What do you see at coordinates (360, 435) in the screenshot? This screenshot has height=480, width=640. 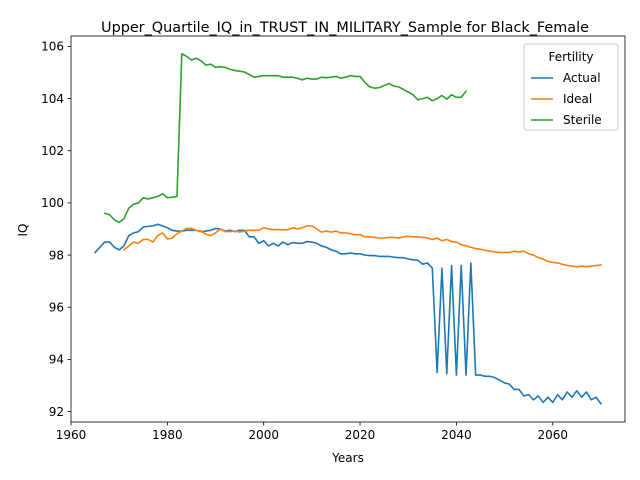 I see `x-tick-label: 2020` at bounding box center [360, 435].